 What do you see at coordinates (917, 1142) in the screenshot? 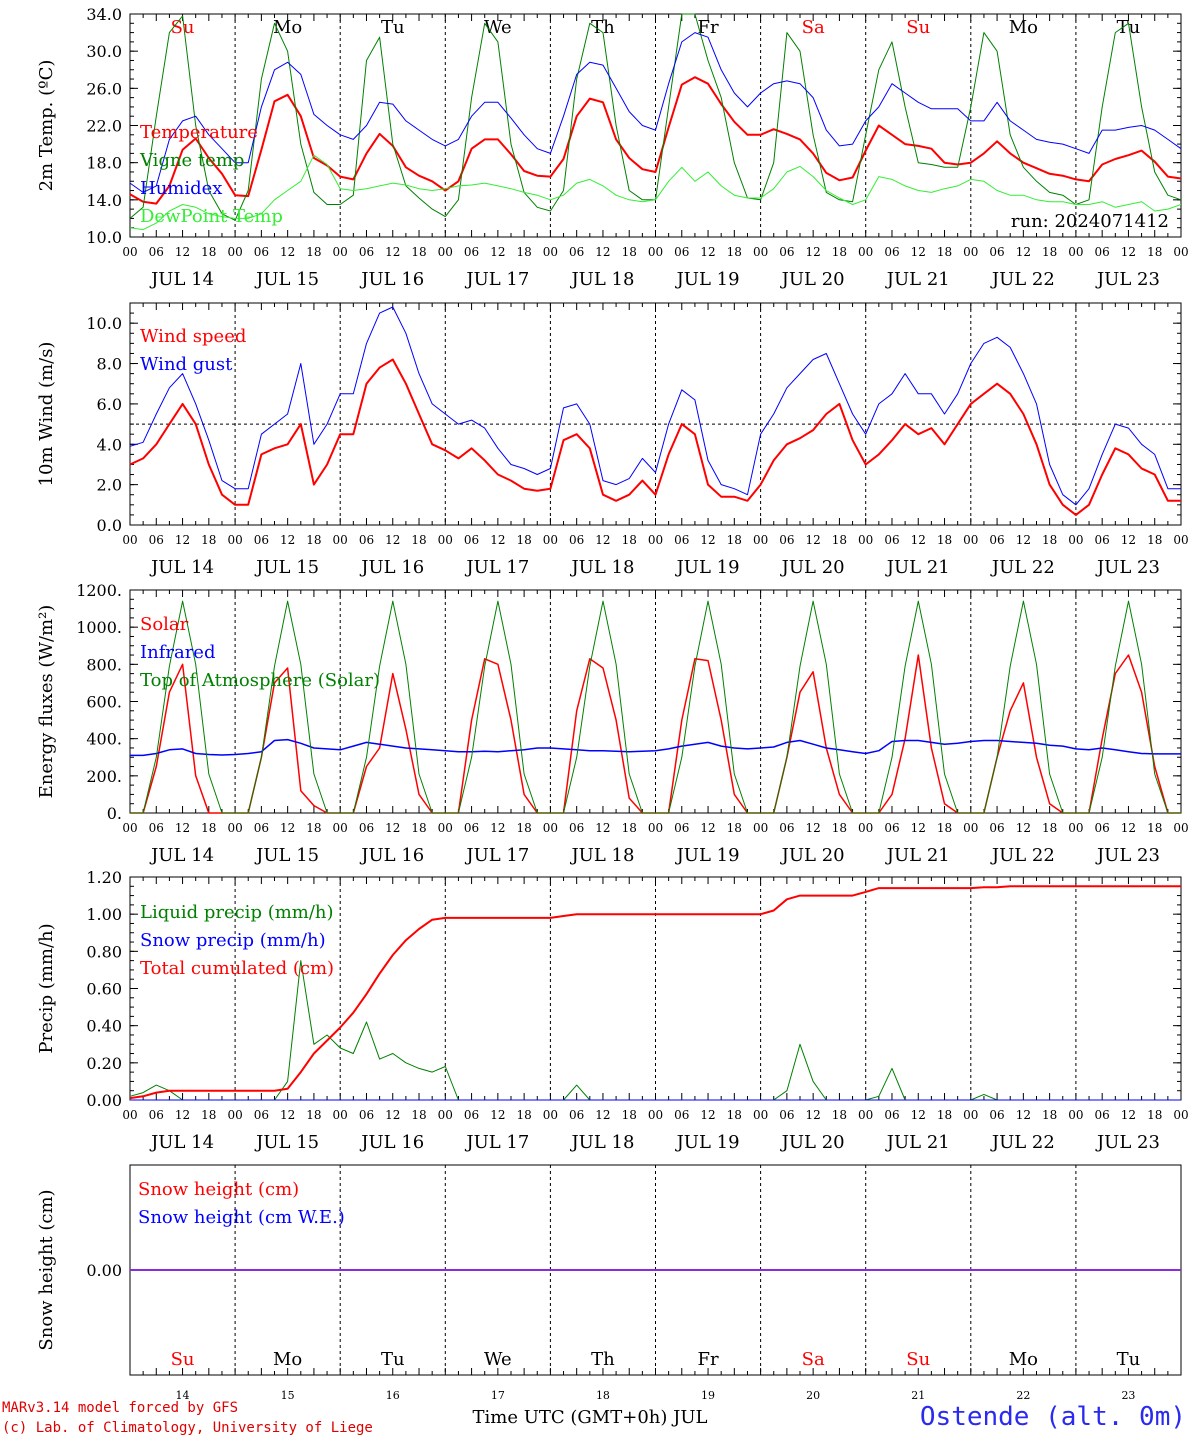
I see `x-date-label: JUL 21` at bounding box center [917, 1142].